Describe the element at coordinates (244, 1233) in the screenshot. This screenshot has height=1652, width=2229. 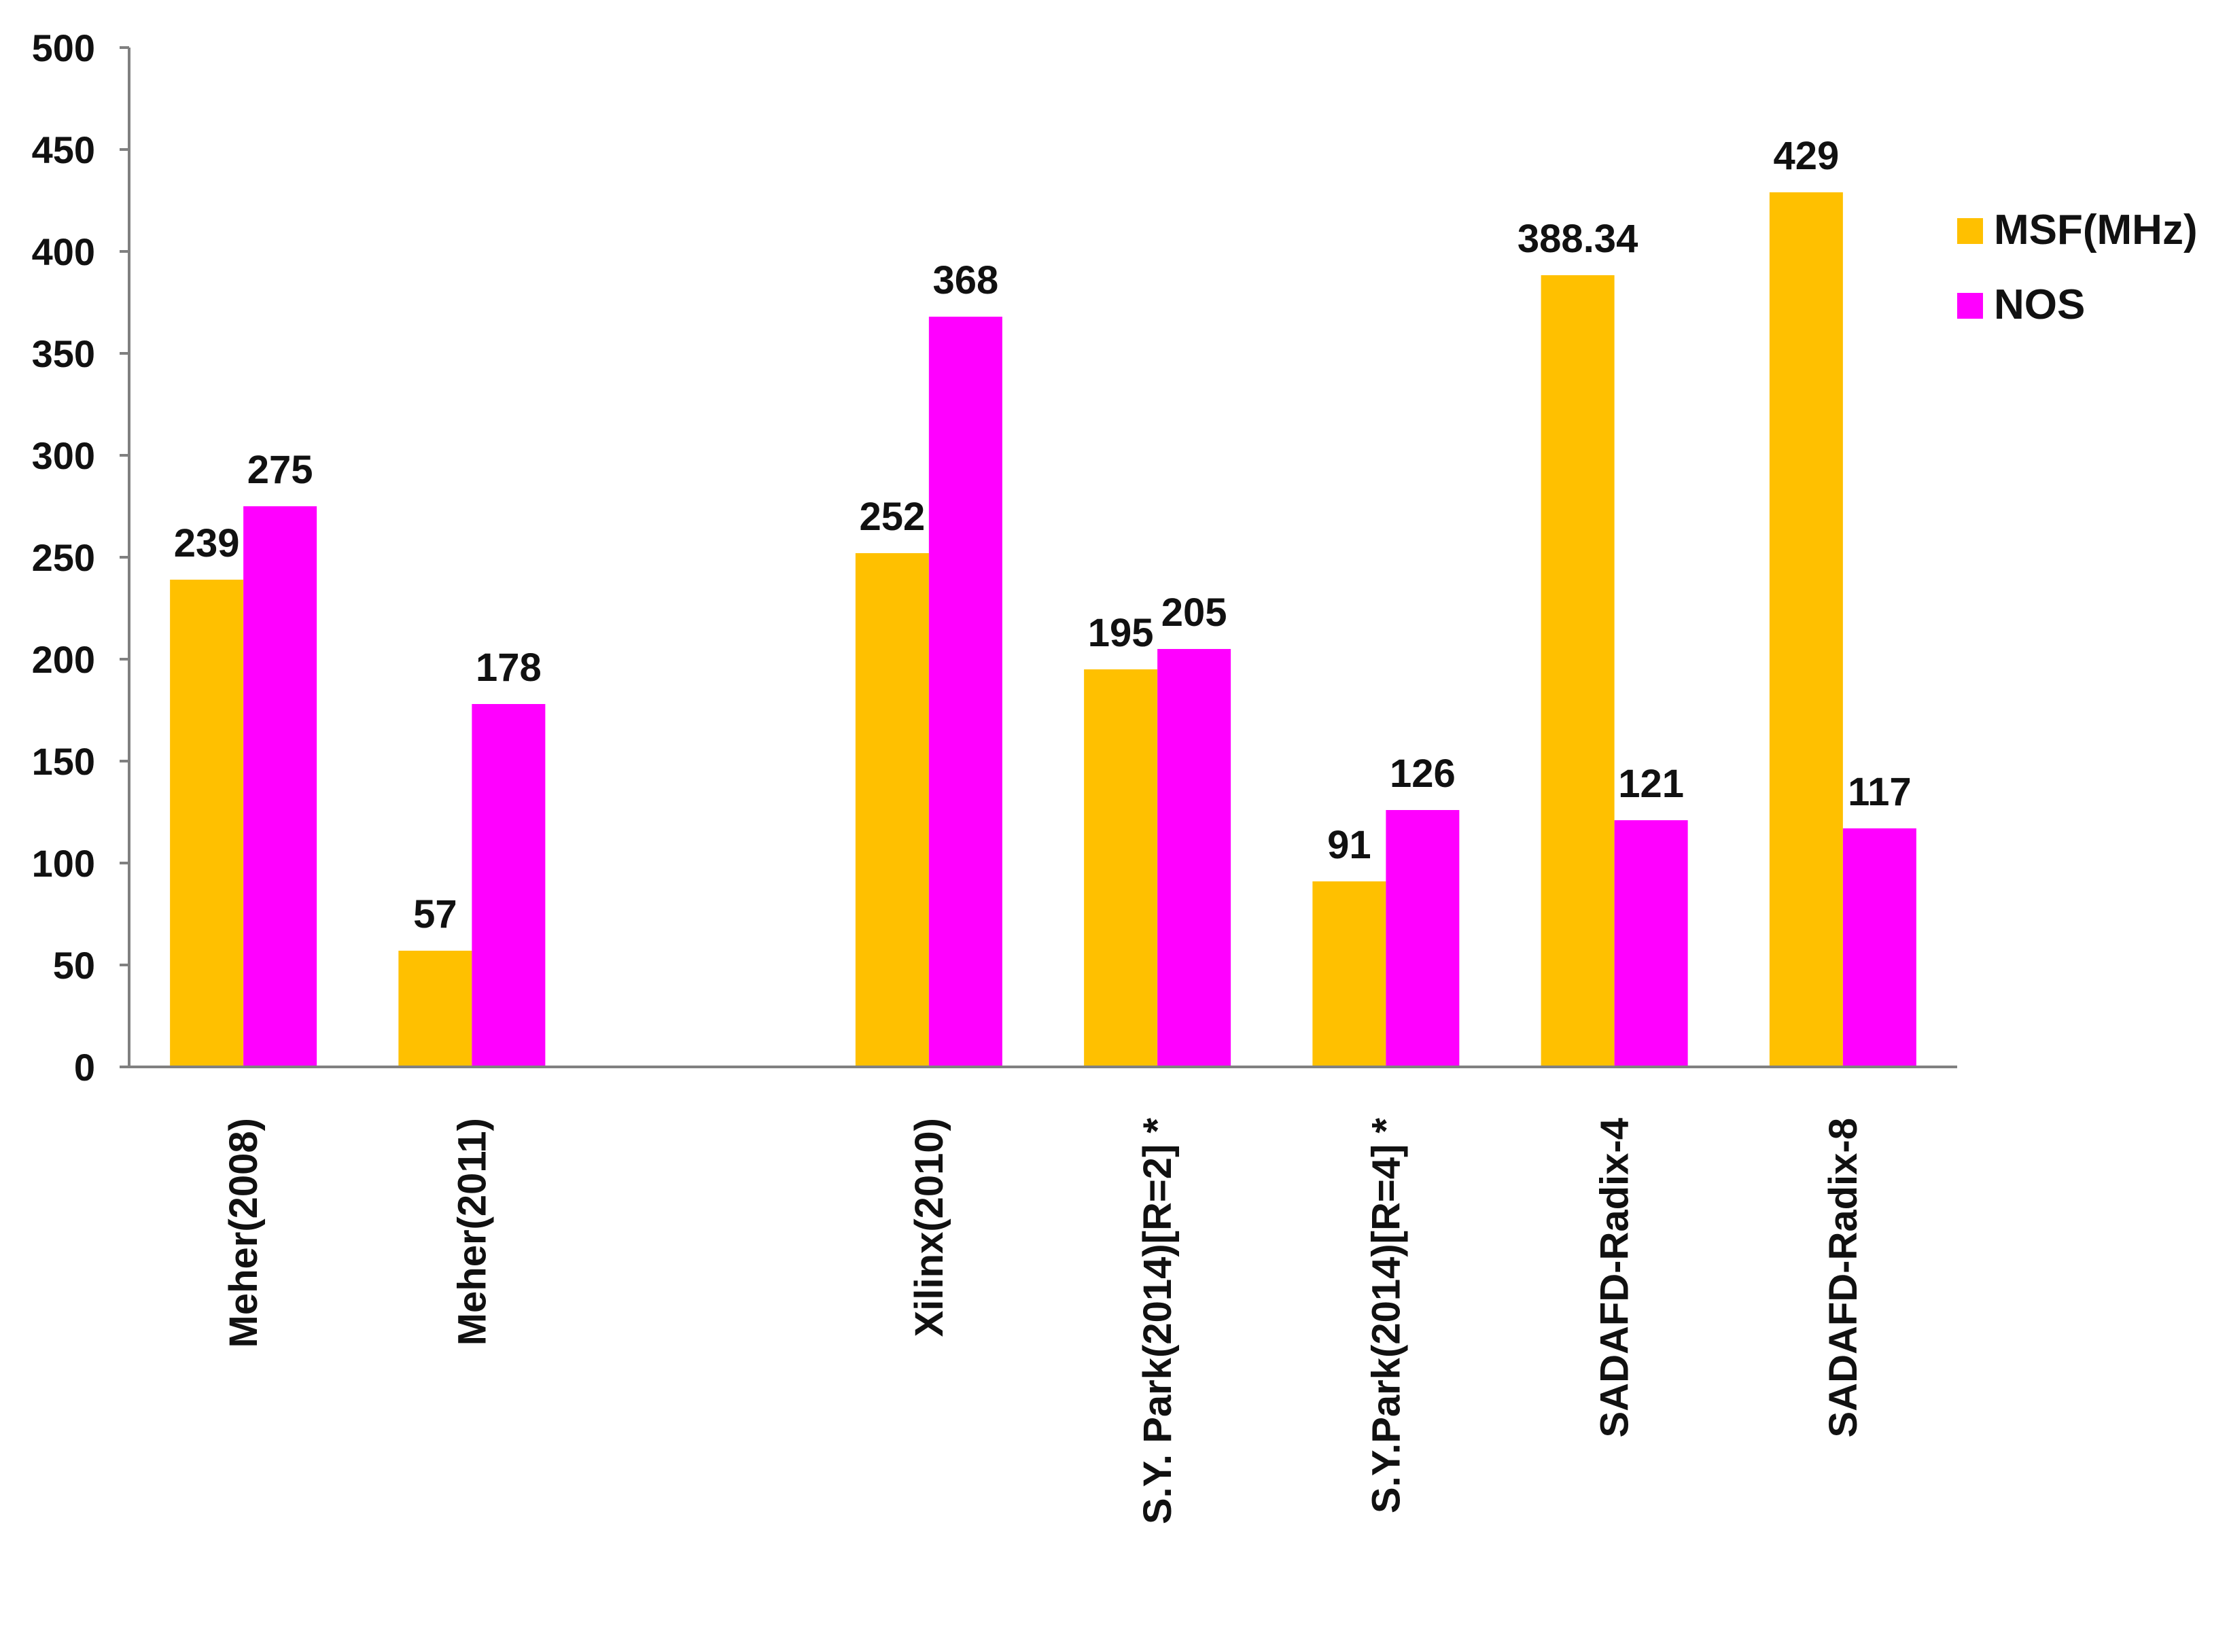
I see `category-label: Meher(2008)` at that location.